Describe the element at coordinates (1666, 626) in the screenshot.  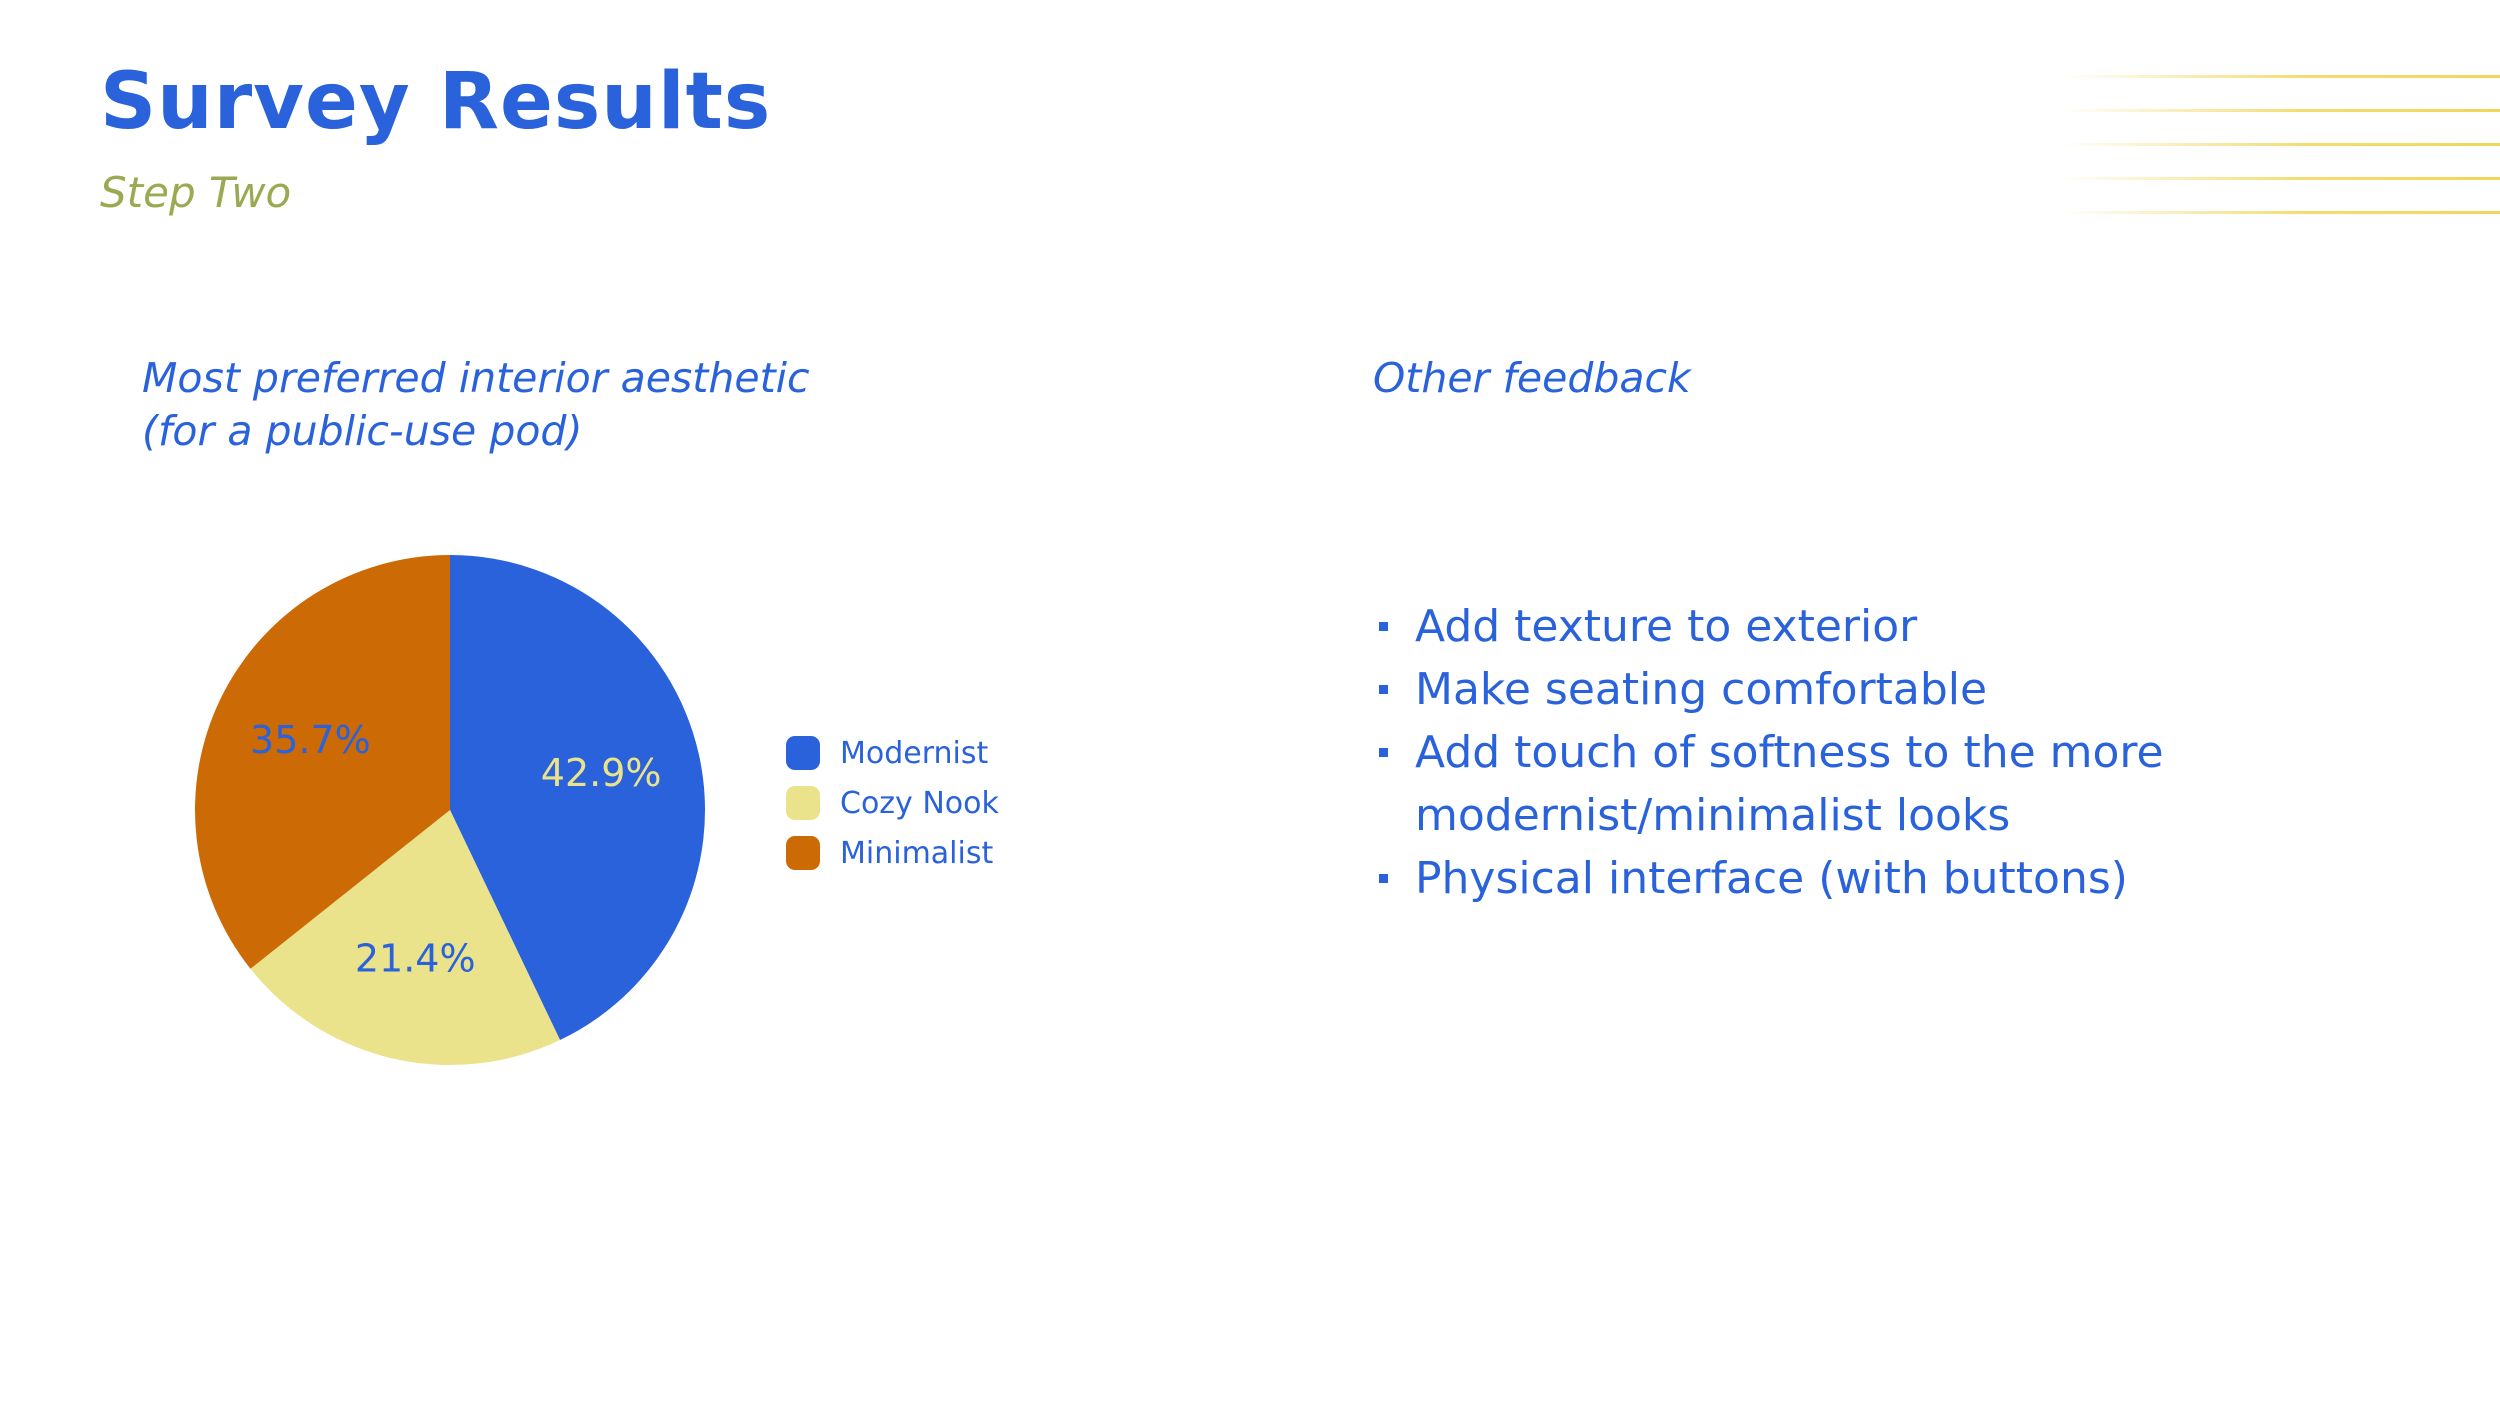
I see `feedback-item-text: Add texture to exterior` at that location.